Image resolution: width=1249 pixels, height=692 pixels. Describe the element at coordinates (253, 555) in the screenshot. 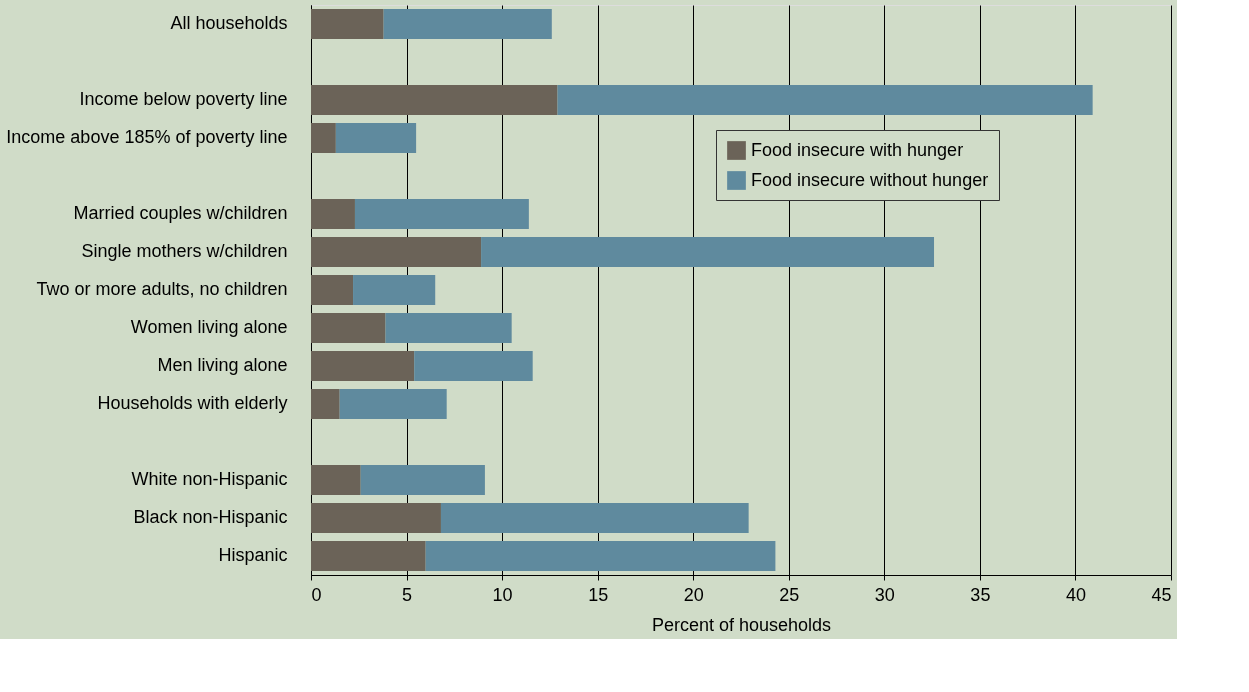

I see `y-tick-label: Hispanic` at that location.